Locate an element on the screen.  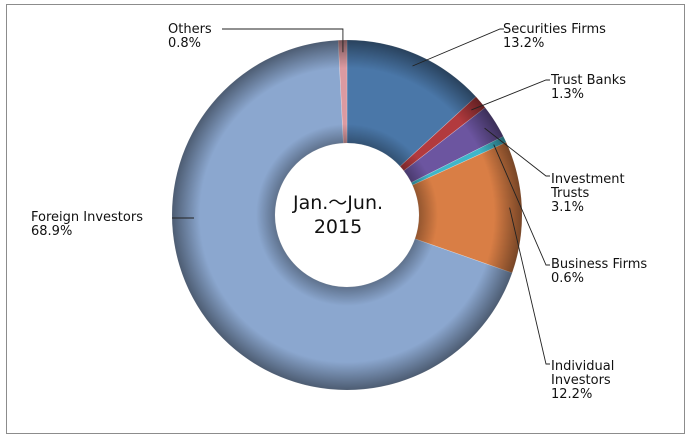
value-label-trust-banks: 1.3% is located at coordinates (567, 94).